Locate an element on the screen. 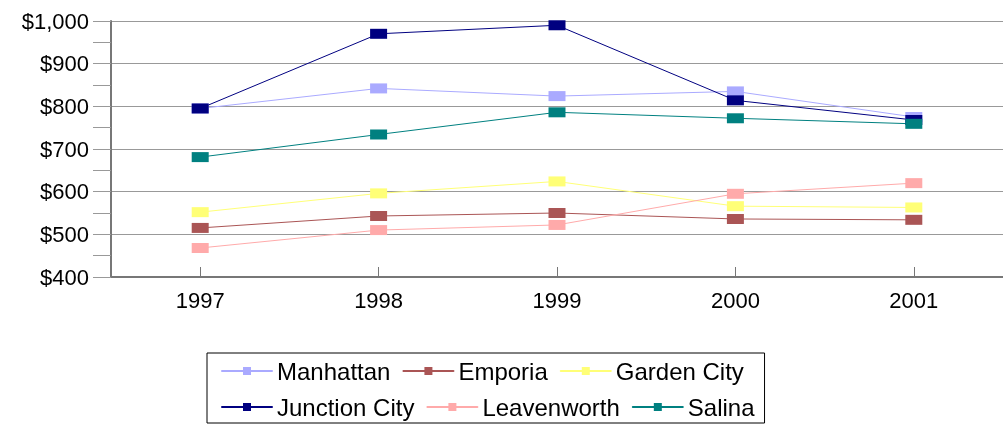 This screenshot has width=1003, height=425. x-tick-label: 2001 is located at coordinates (914, 300).